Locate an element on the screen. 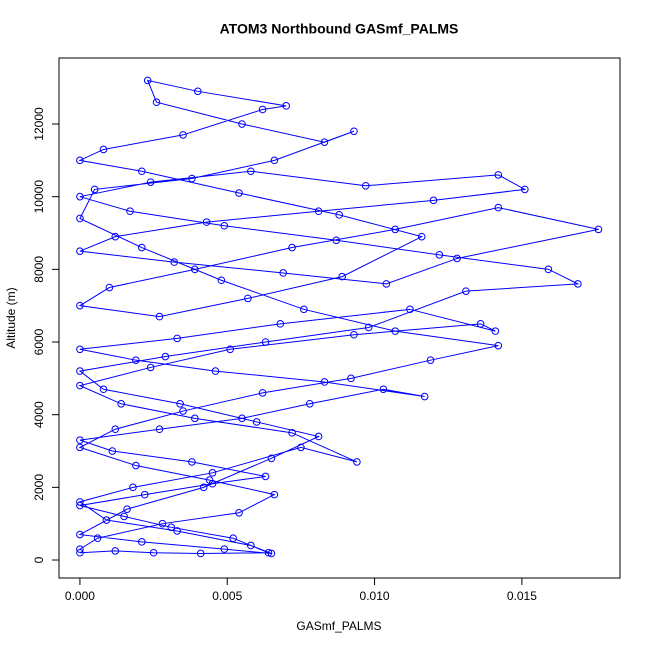  y-axis-label: Altitude (m) is located at coordinates (11, 317).